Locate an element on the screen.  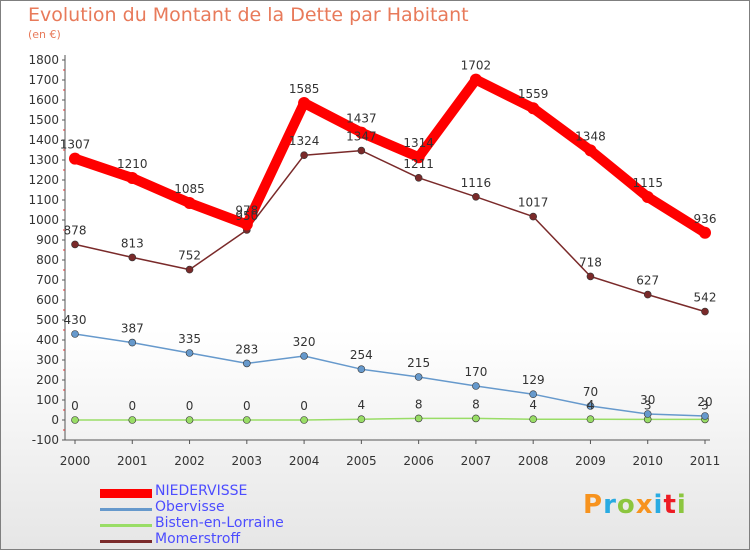
data-label: 387 is located at coordinates (132, 329).